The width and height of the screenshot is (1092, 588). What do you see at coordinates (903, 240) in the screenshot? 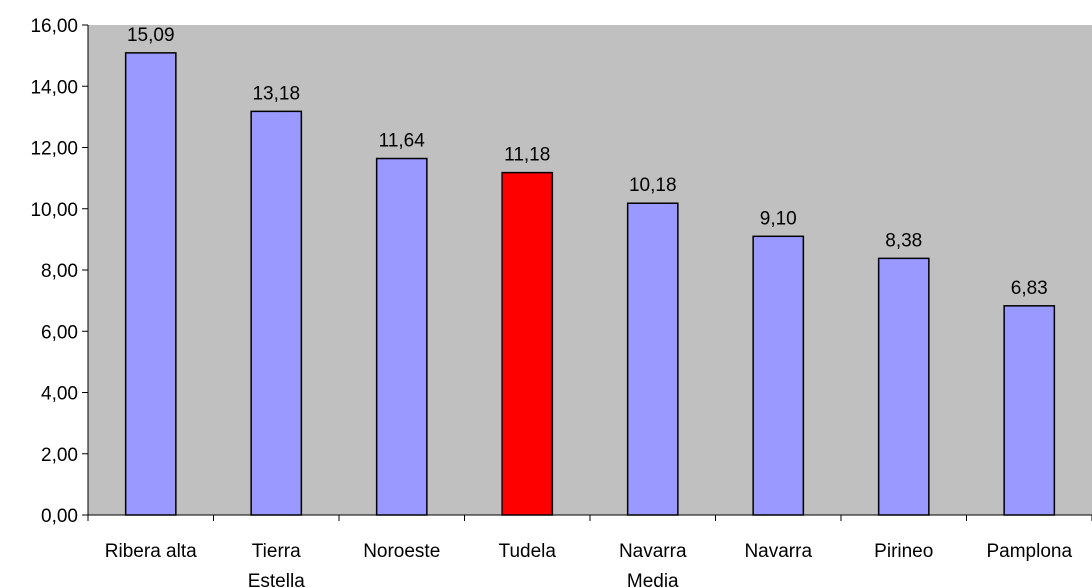
I see `data-label: 8,38` at bounding box center [903, 240].